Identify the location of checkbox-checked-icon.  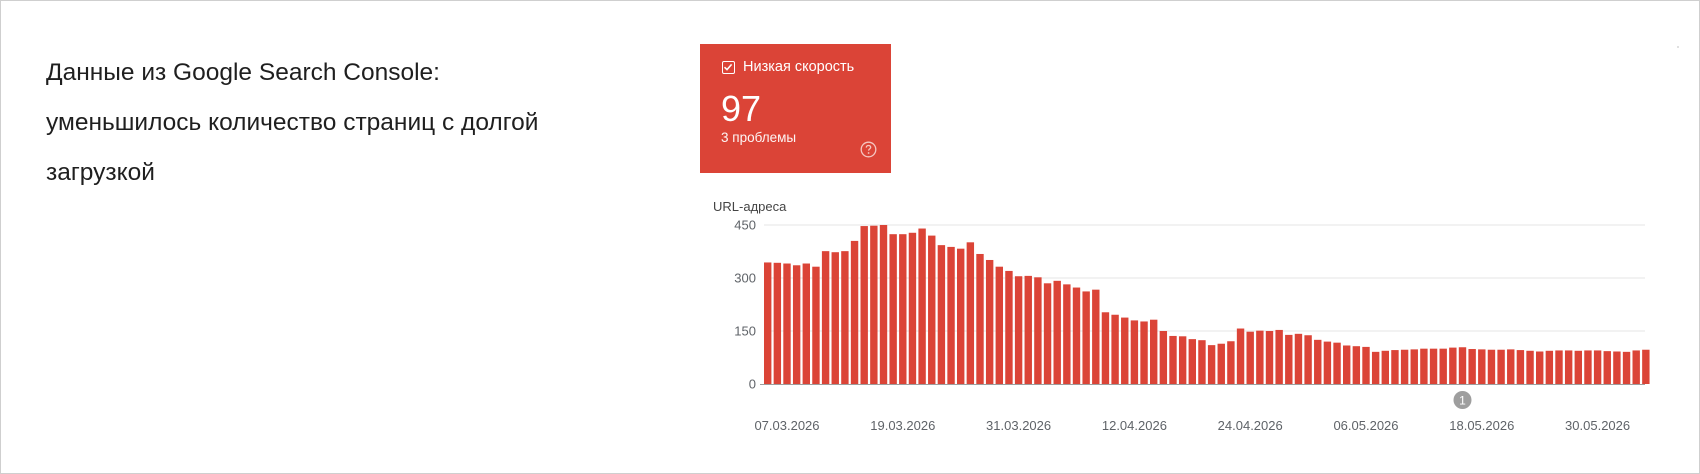
(728, 67).